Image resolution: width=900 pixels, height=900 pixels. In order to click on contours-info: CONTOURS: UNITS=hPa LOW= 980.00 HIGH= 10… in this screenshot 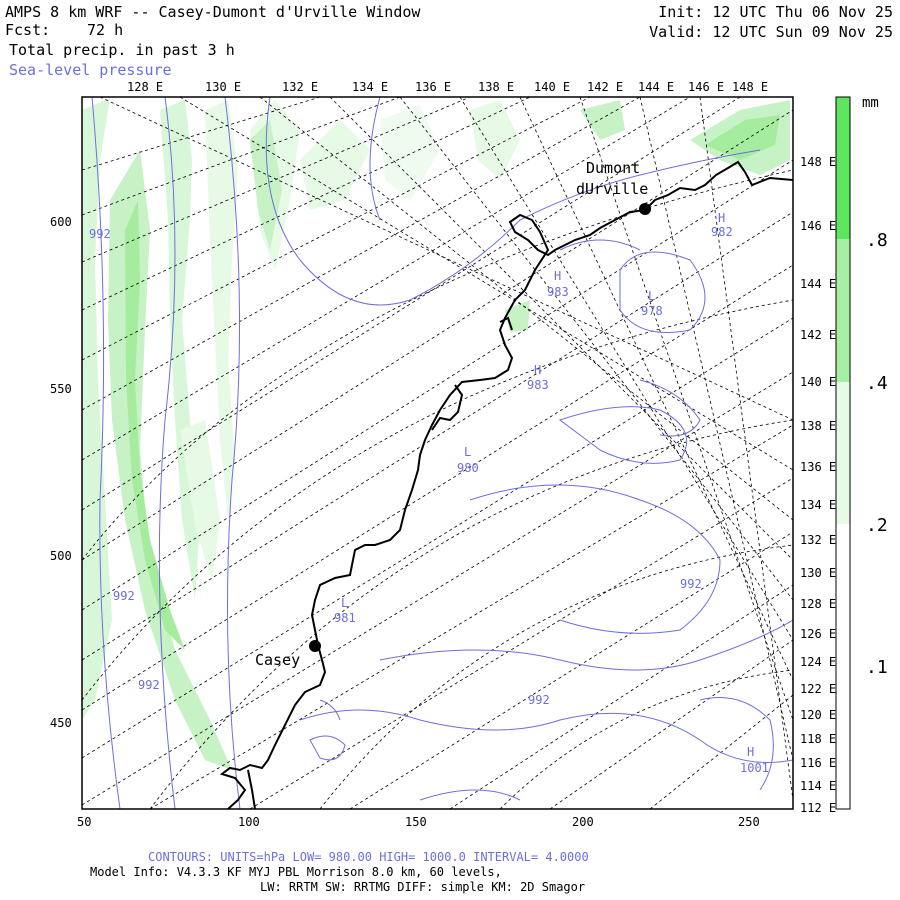, I will do `click(368, 857)`.